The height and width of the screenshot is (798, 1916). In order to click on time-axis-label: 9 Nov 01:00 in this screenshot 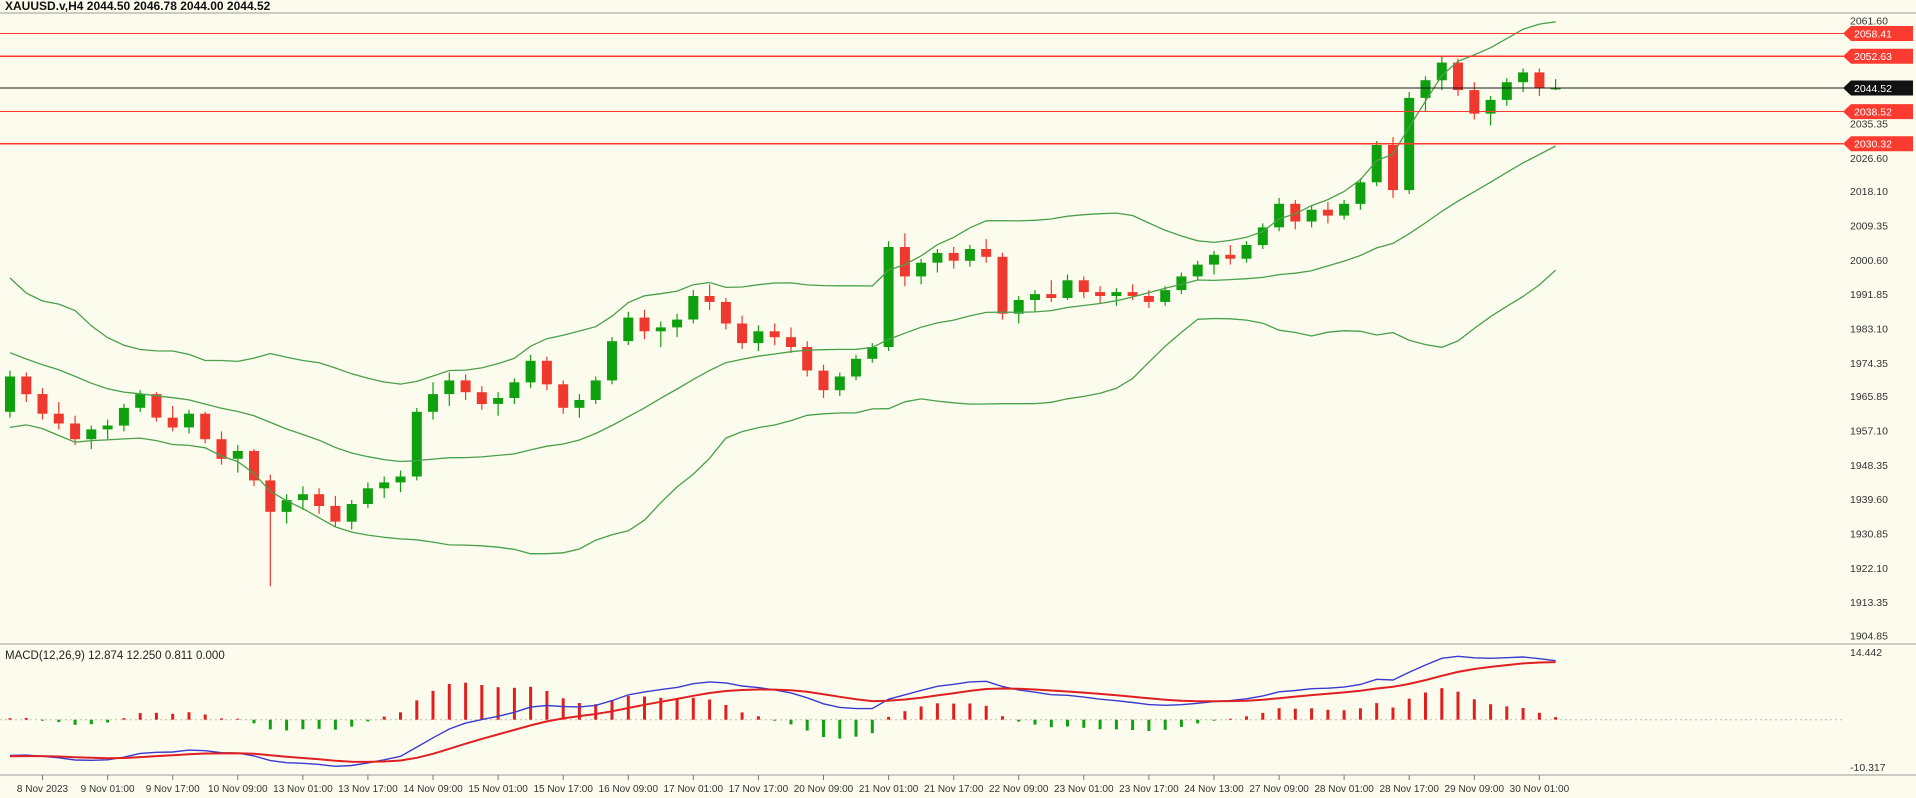, I will do `click(108, 789)`.